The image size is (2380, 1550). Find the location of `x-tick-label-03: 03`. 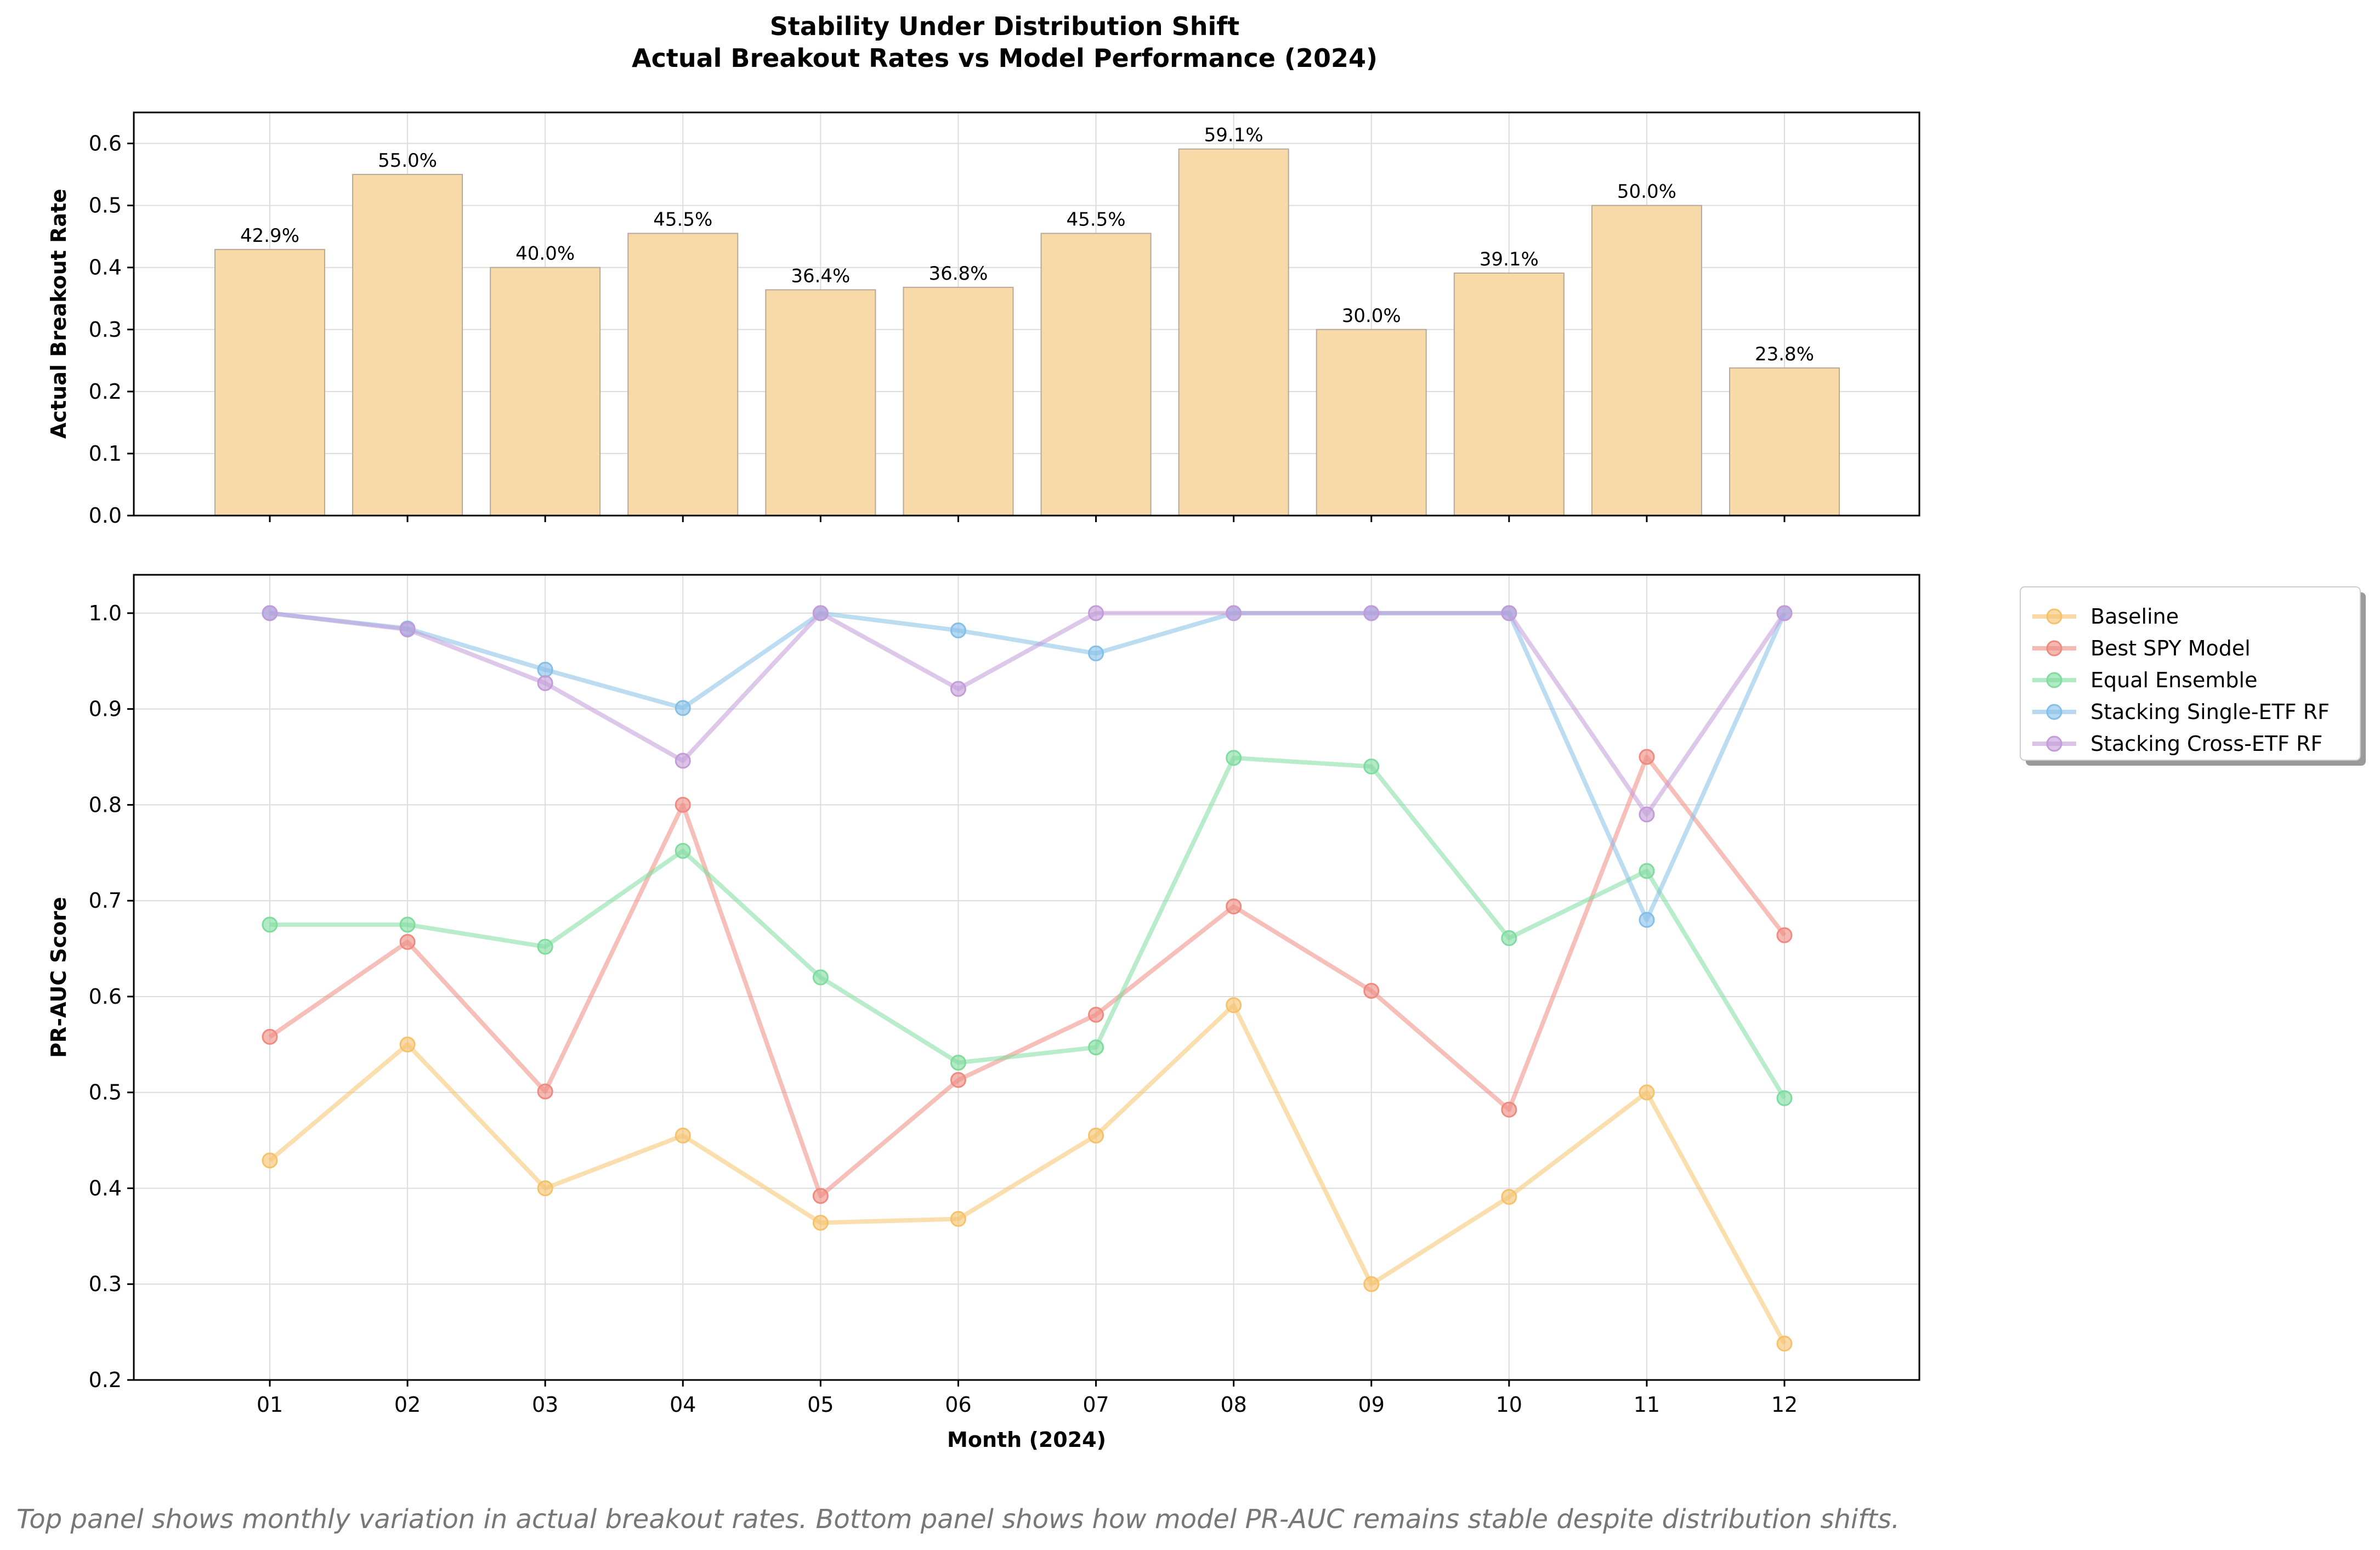

x-tick-label-03: 03 is located at coordinates (545, 1405).